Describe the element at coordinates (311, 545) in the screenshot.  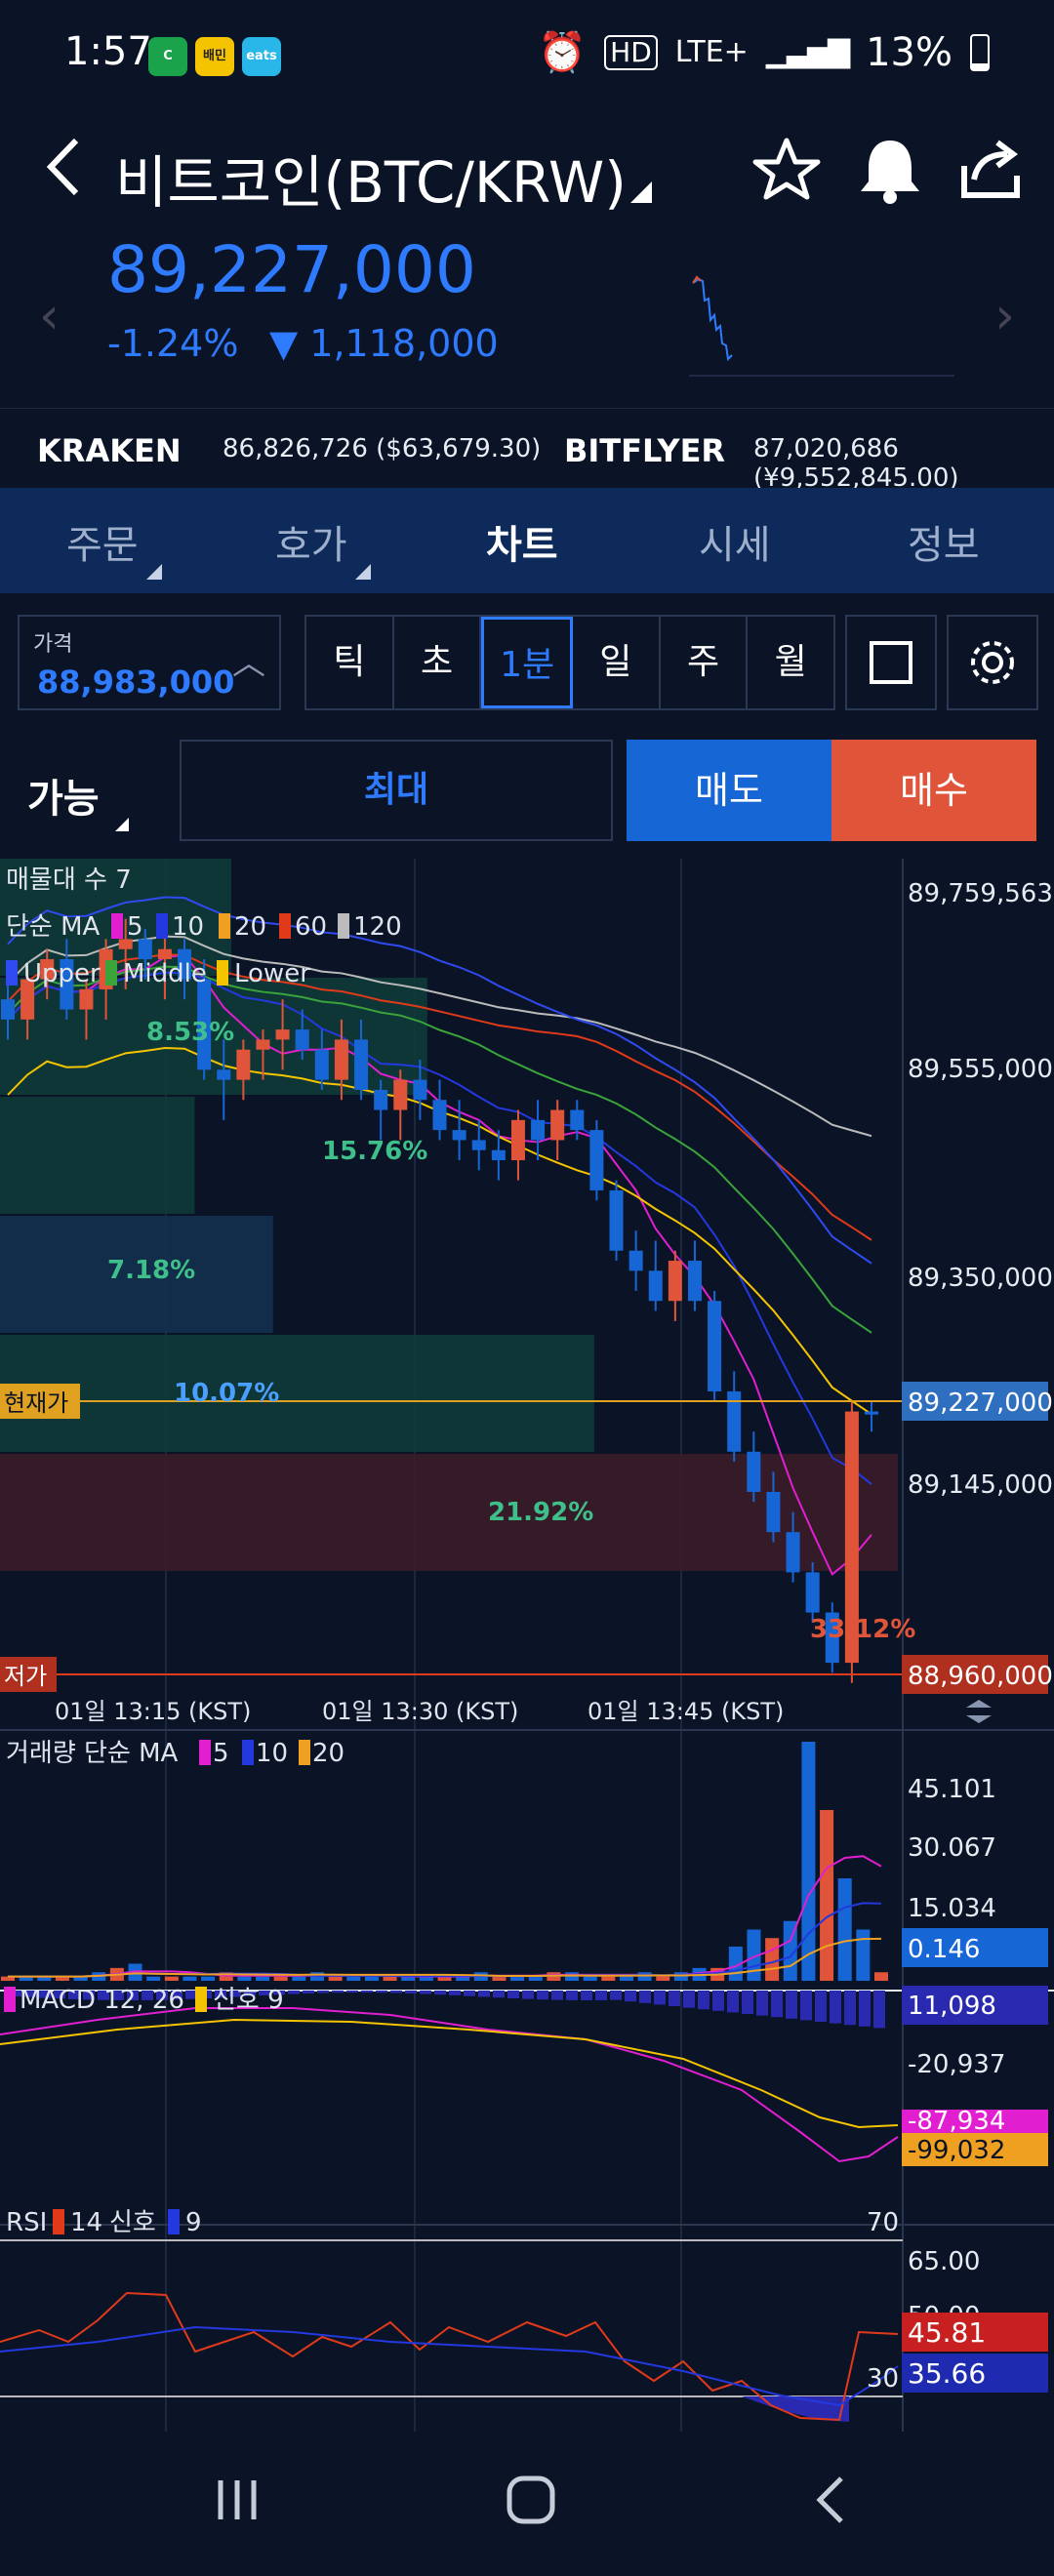
I see `tab-orderbook: 호가` at that location.